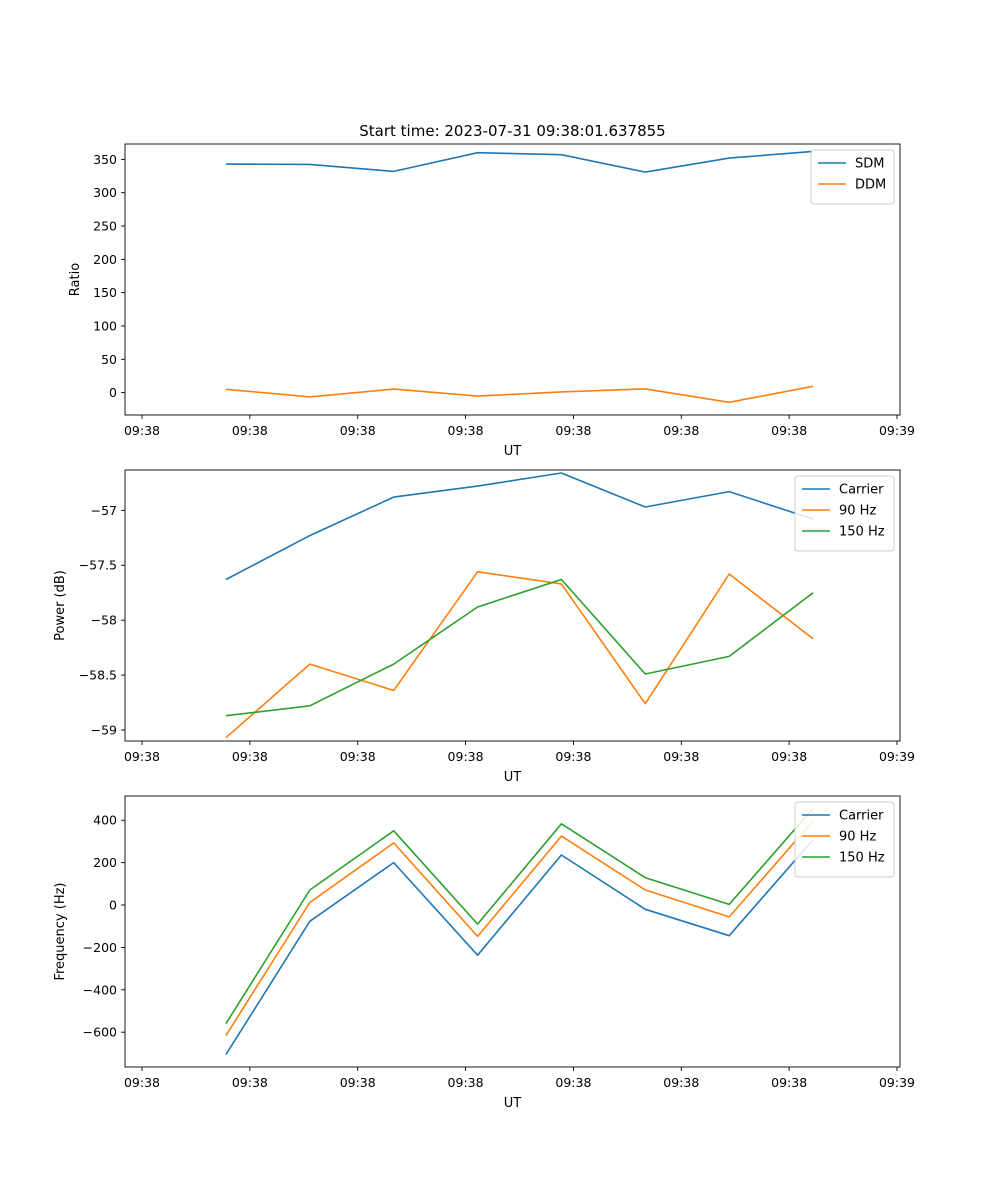 The width and height of the screenshot is (1000, 1200). Describe the element at coordinates (98, 675) in the screenshot. I see `y-tick-label: −58.5` at that location.